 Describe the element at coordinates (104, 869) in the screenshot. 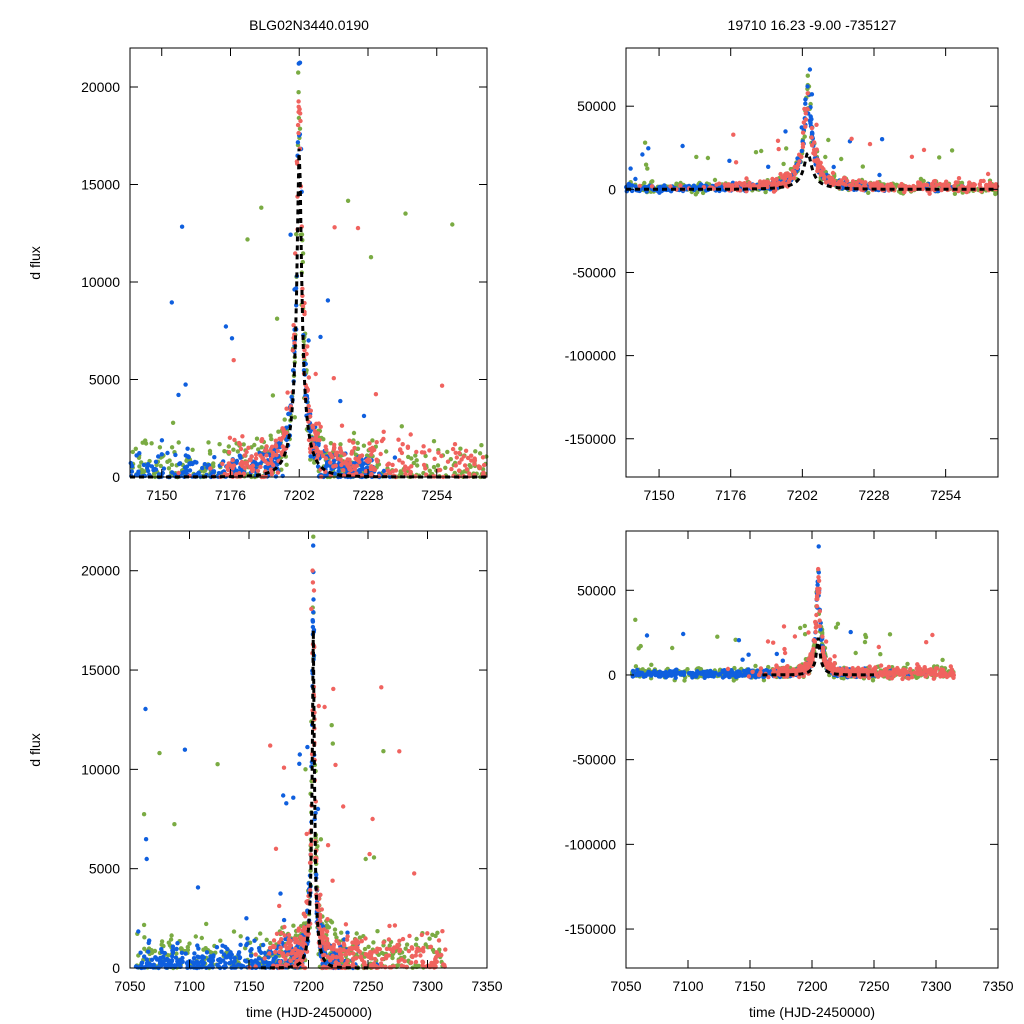

I see `y-tick-label: 5000` at that location.